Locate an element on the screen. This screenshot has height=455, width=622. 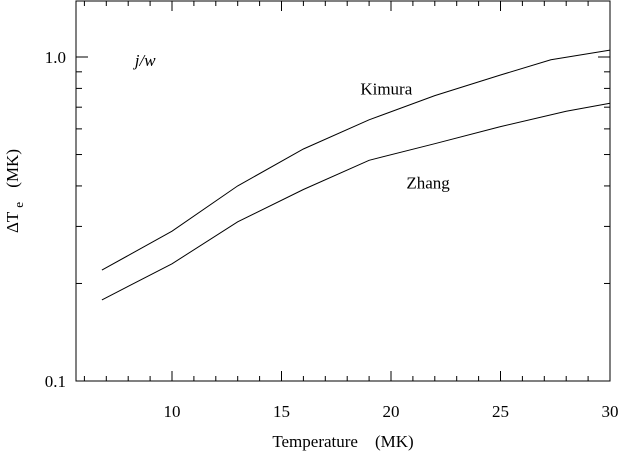
x-tick-label: 25 is located at coordinates (500, 411).